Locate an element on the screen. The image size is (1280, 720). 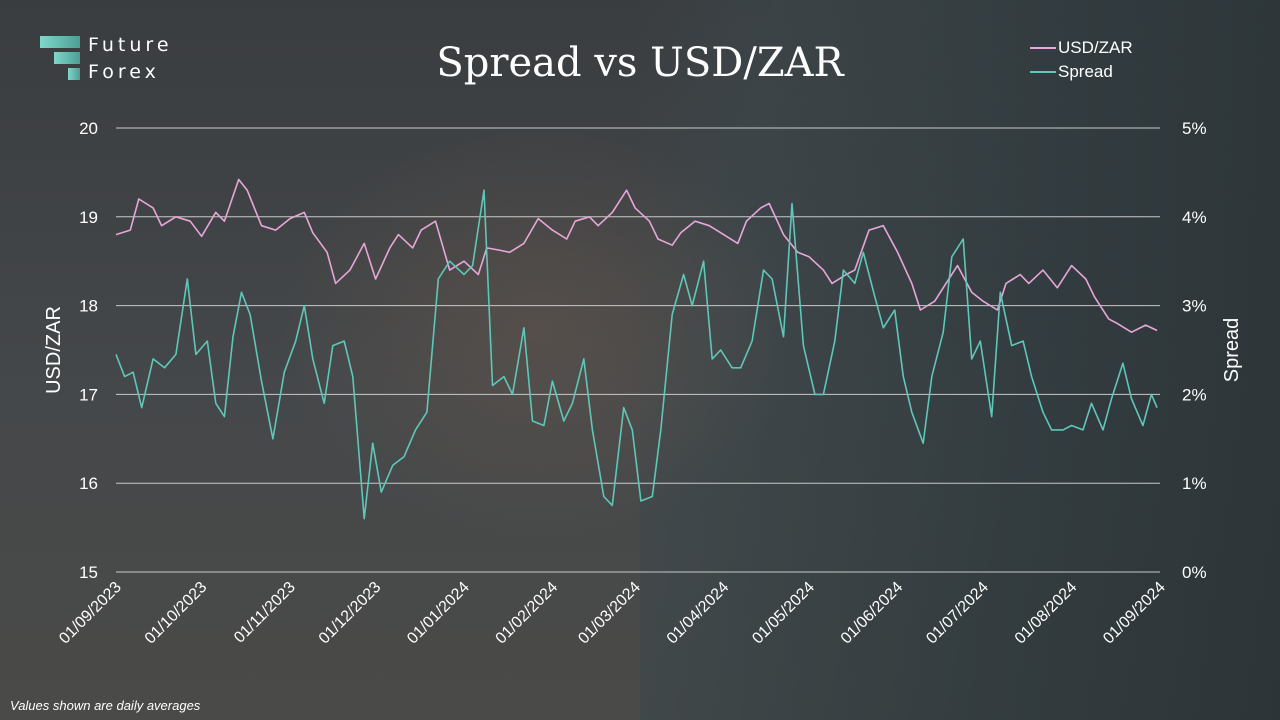
legend-swatch-spread is located at coordinates (1043, 72).